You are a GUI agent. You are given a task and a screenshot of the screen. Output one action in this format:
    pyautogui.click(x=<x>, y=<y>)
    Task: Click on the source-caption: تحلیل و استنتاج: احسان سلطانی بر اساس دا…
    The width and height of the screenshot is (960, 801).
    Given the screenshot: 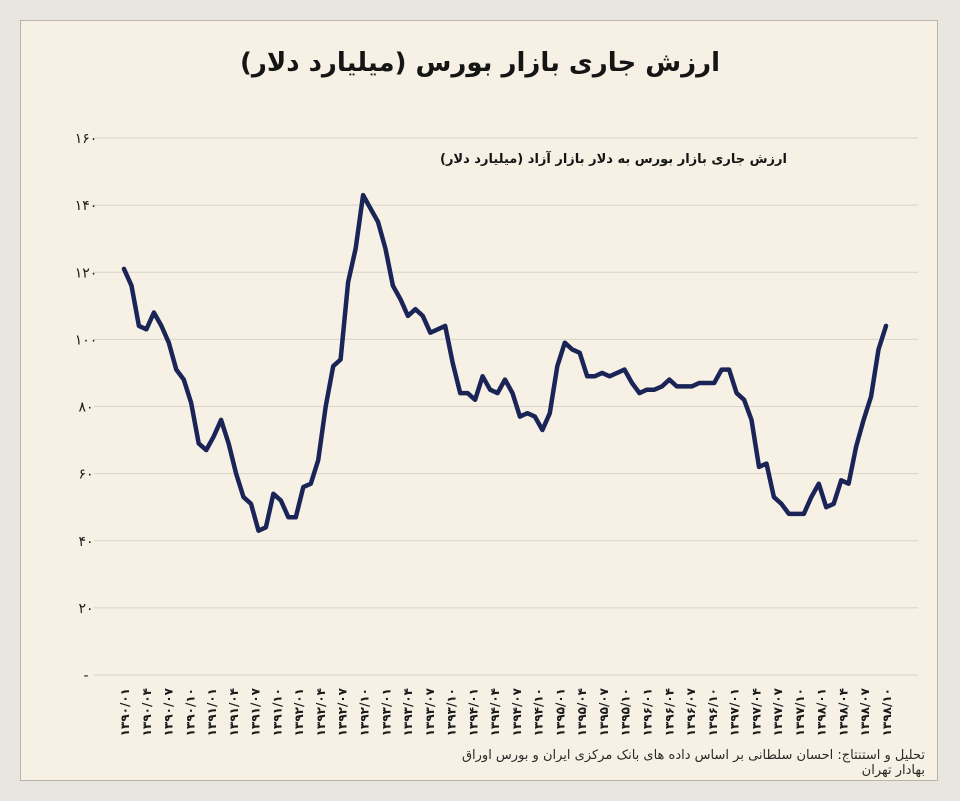 What is the action you would take?
    pyautogui.click(x=693, y=763)
    